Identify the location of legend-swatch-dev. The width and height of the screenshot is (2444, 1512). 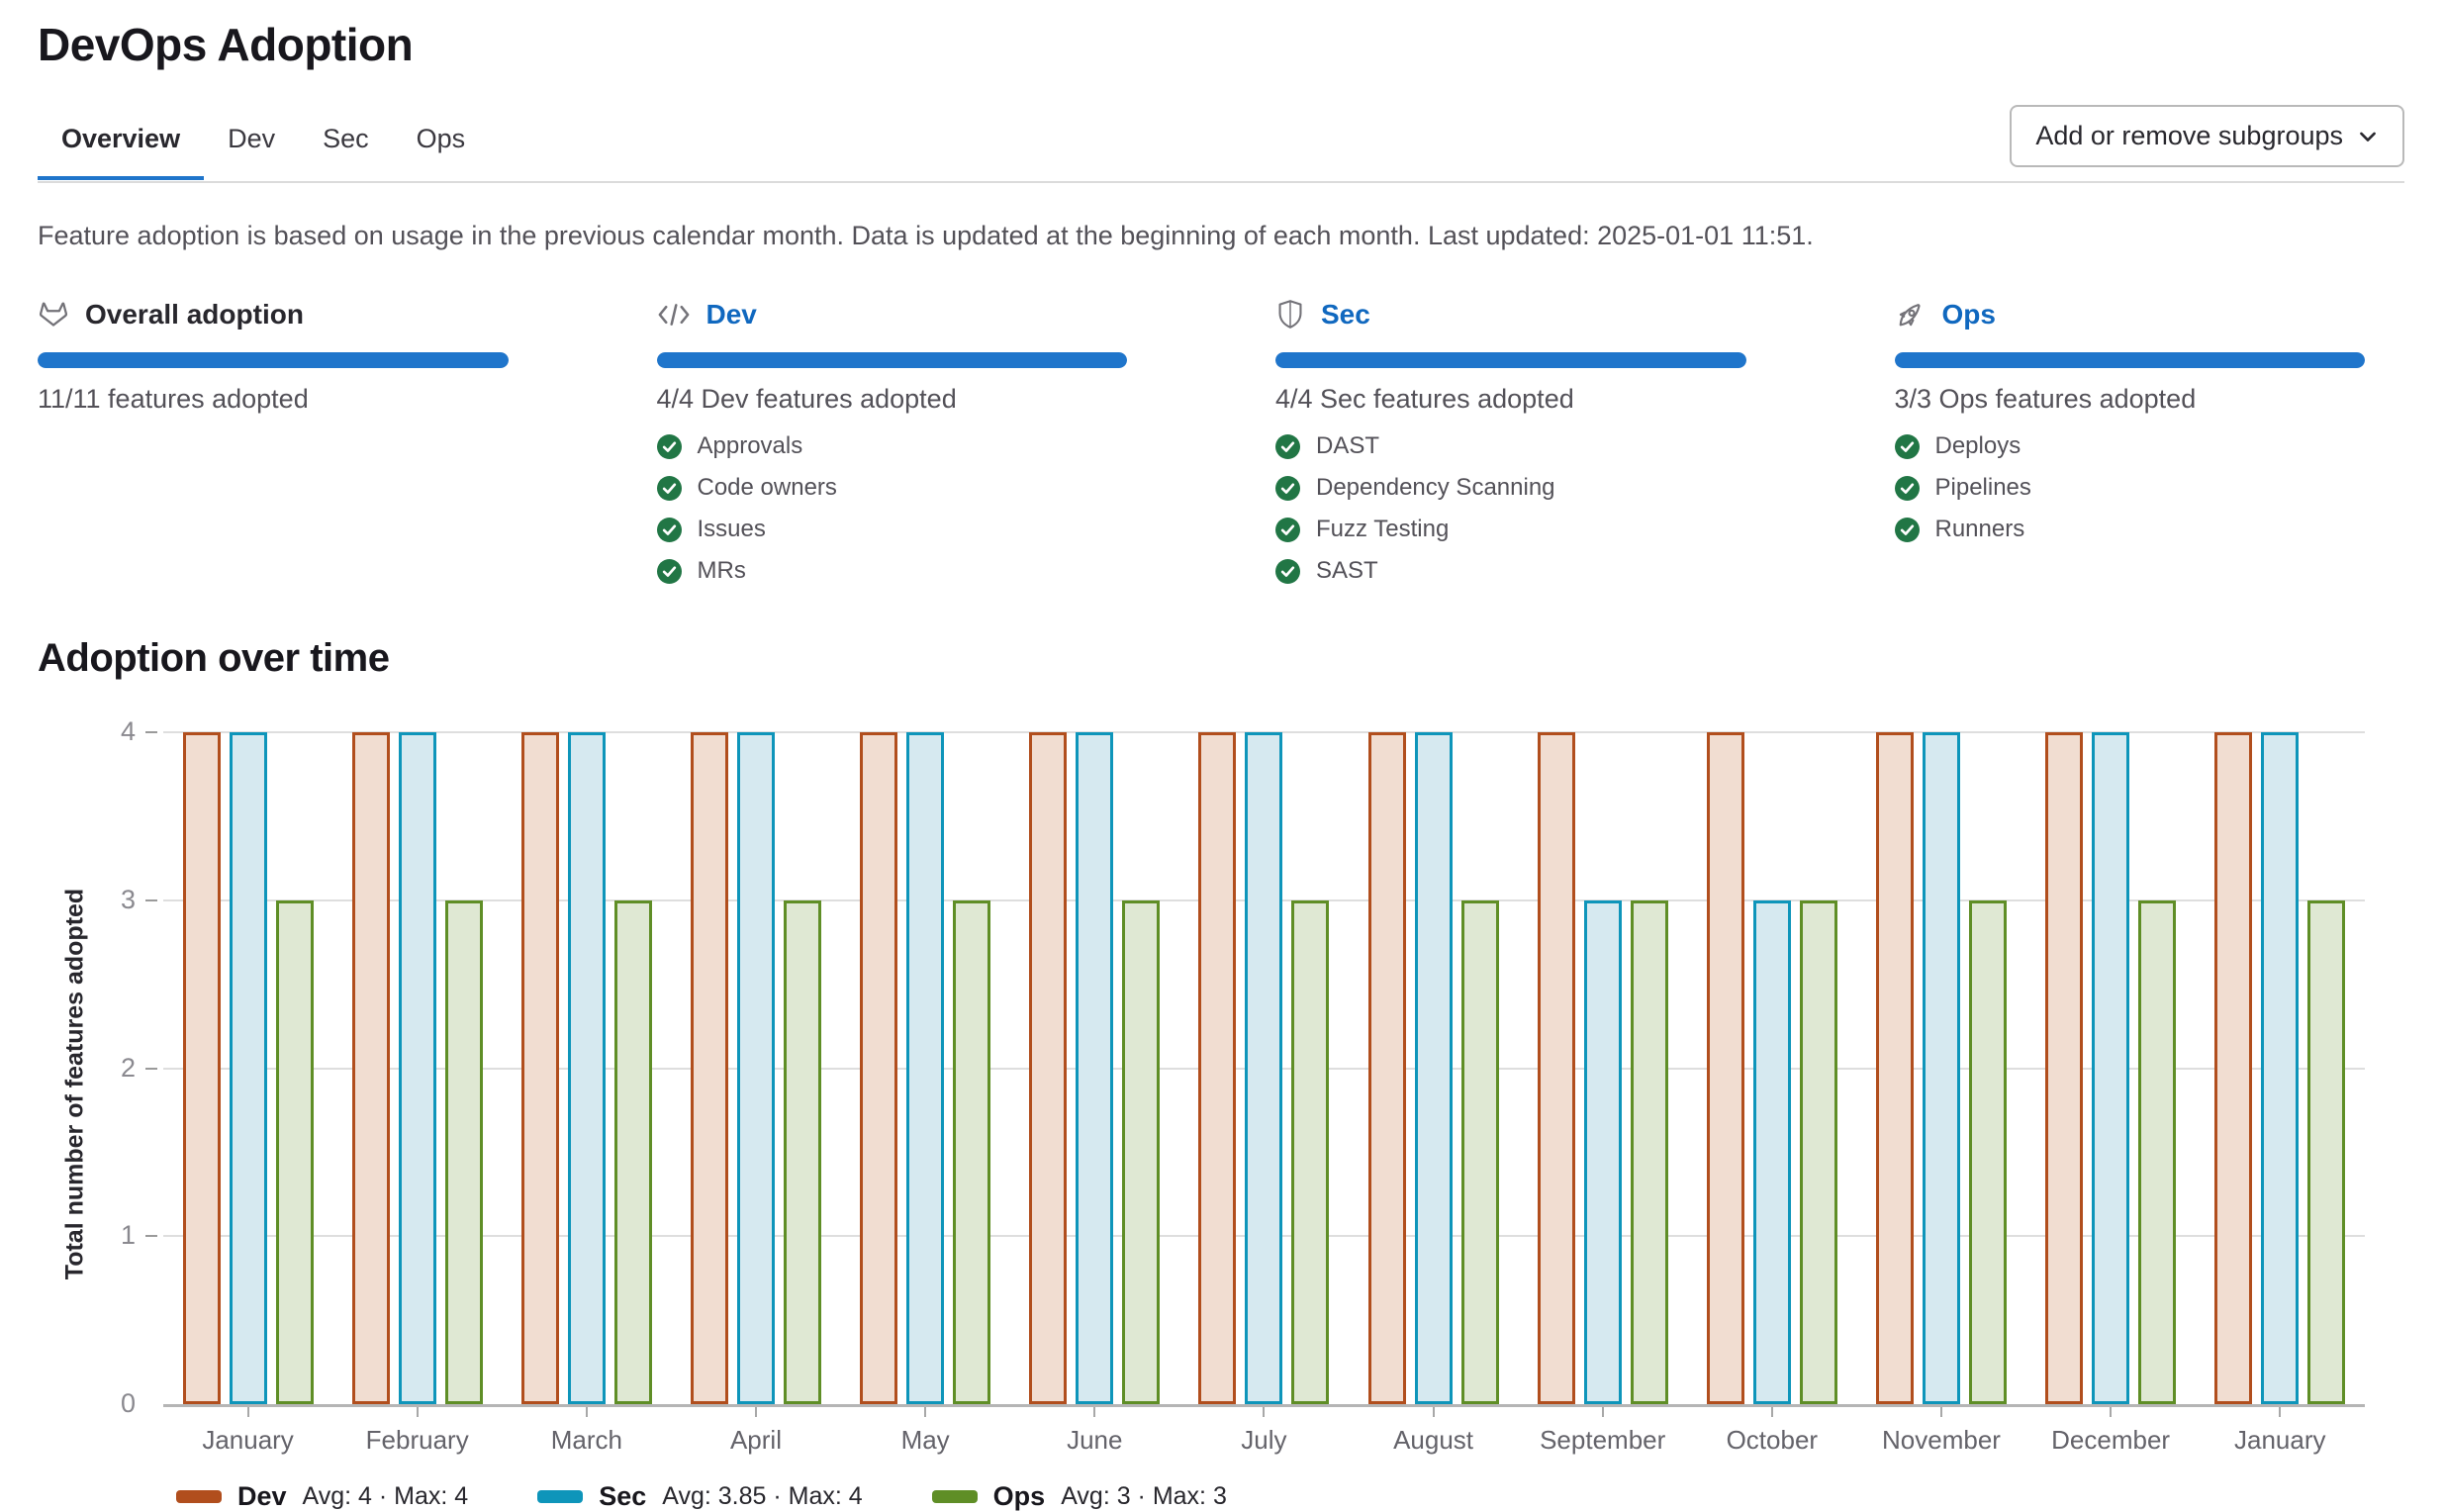
(199, 1496).